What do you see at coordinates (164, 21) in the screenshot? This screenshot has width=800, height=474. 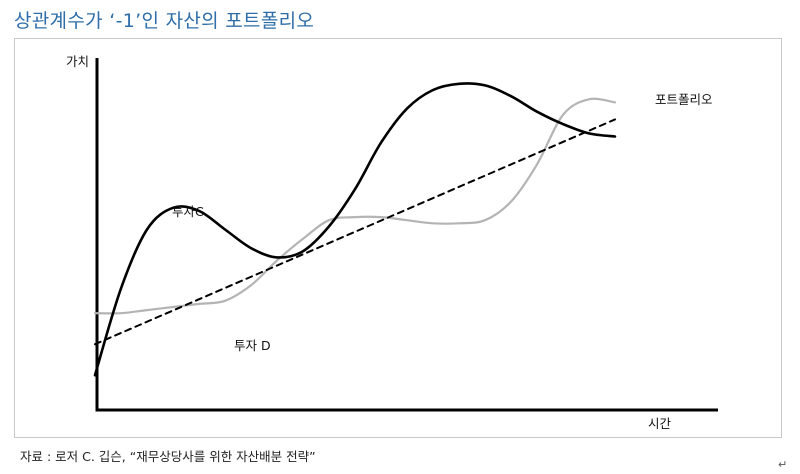 I see `page-title: 상관계수가 ‘-1’인 자산의 포트폴리오` at bounding box center [164, 21].